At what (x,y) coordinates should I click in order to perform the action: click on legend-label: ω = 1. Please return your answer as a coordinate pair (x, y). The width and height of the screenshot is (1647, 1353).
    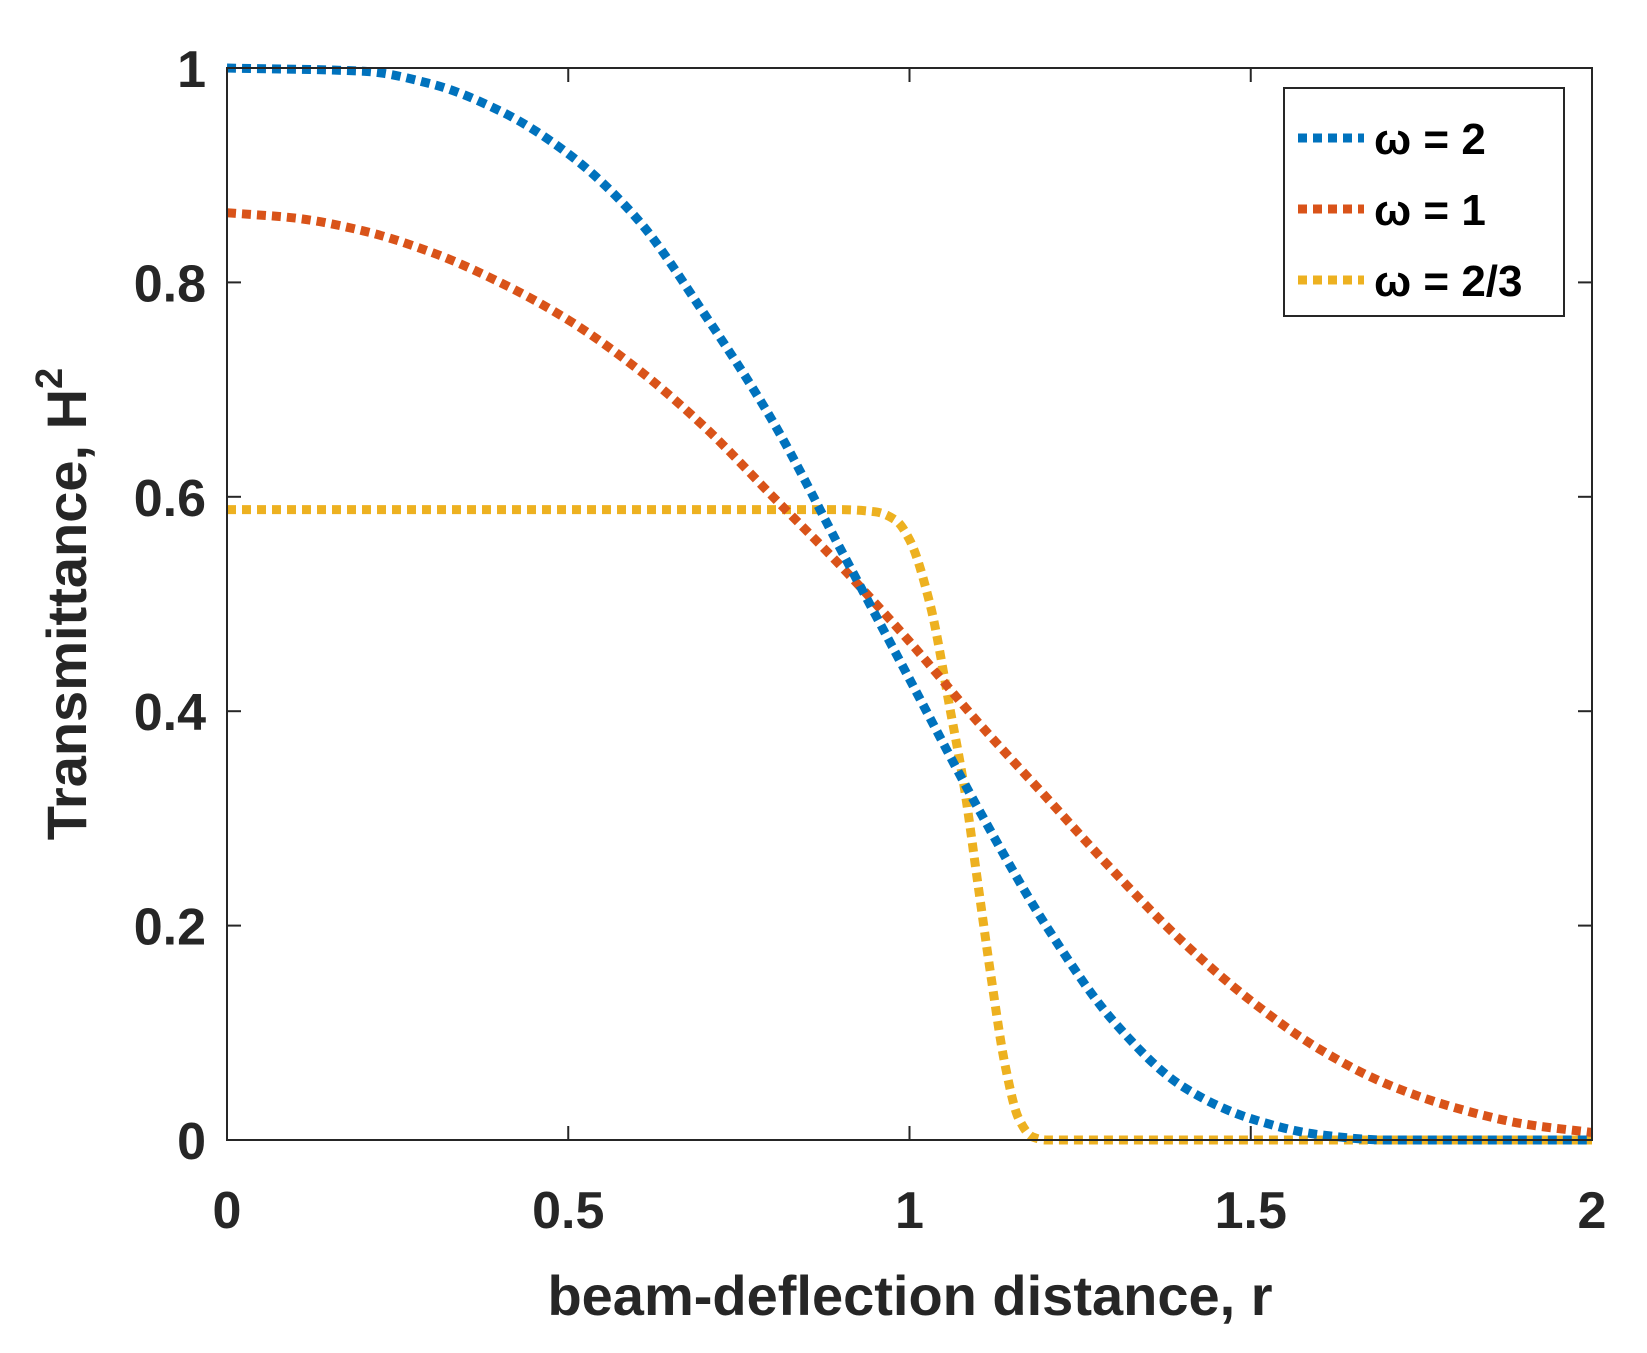
    Looking at the image, I should click on (1430, 210).